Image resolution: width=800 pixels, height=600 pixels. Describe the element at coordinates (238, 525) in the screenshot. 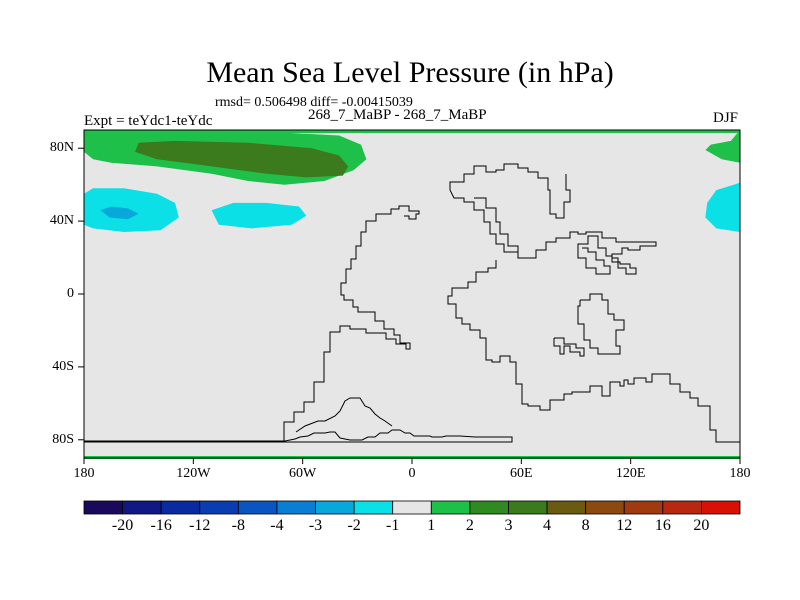

I see `colorbar-label: -8` at that location.